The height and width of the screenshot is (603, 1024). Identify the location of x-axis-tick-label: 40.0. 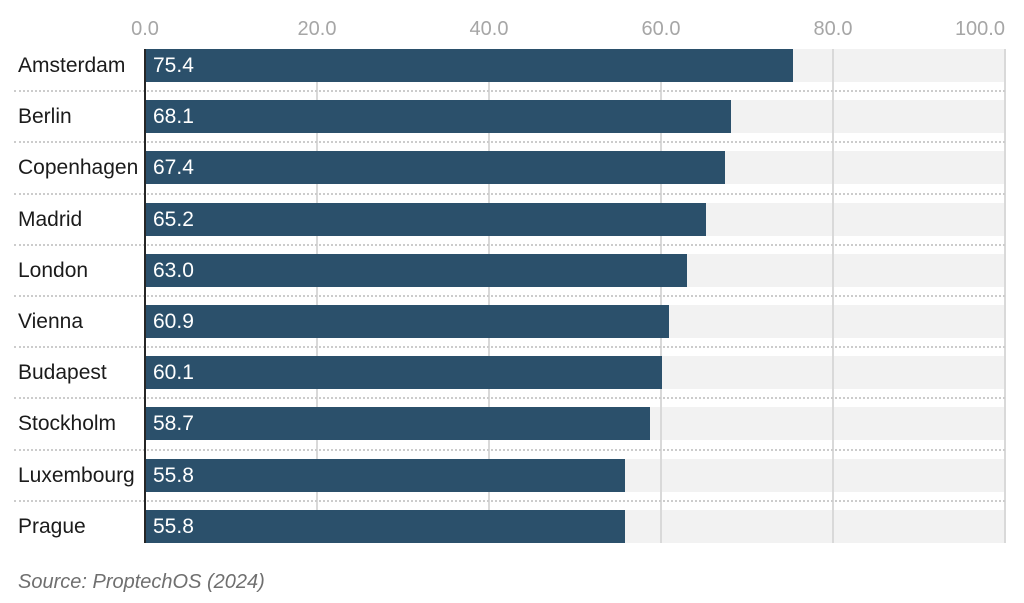
(489, 29).